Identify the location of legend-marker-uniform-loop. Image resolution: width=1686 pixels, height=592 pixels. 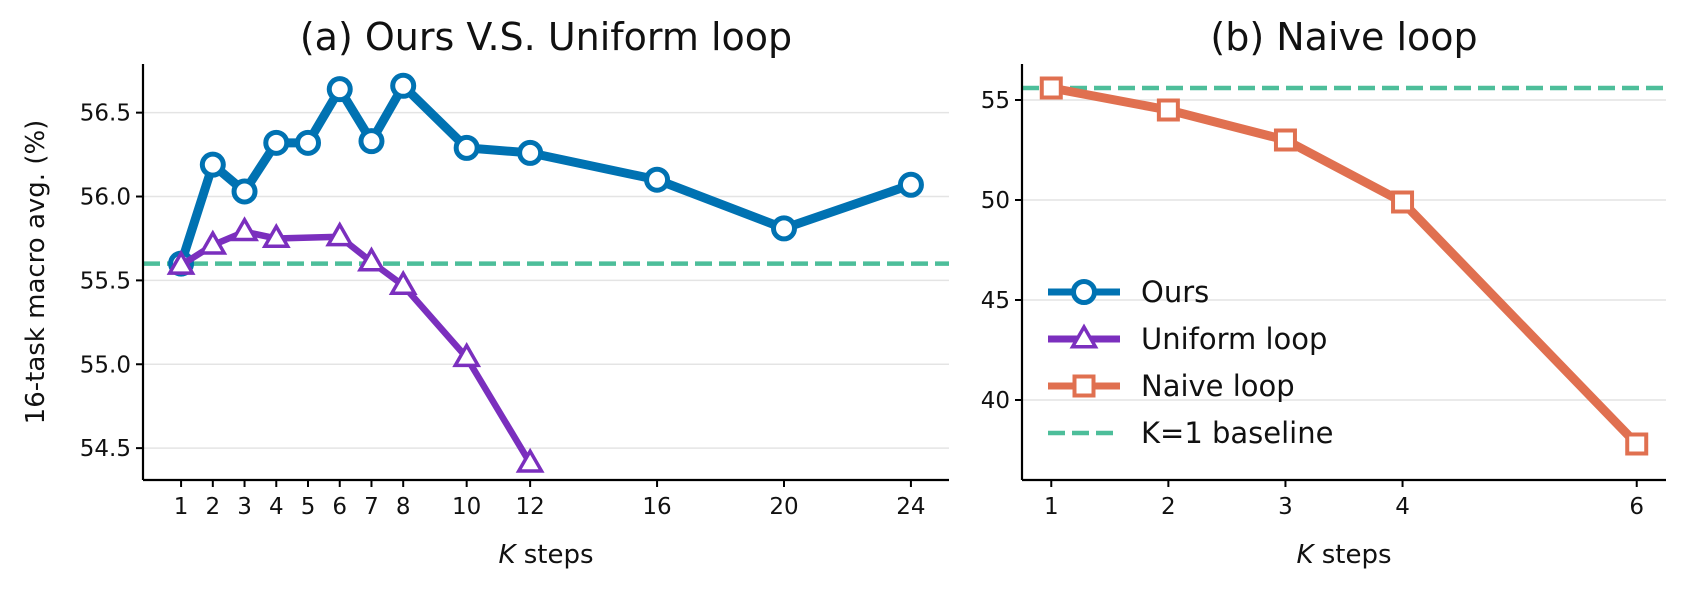
(1084, 336).